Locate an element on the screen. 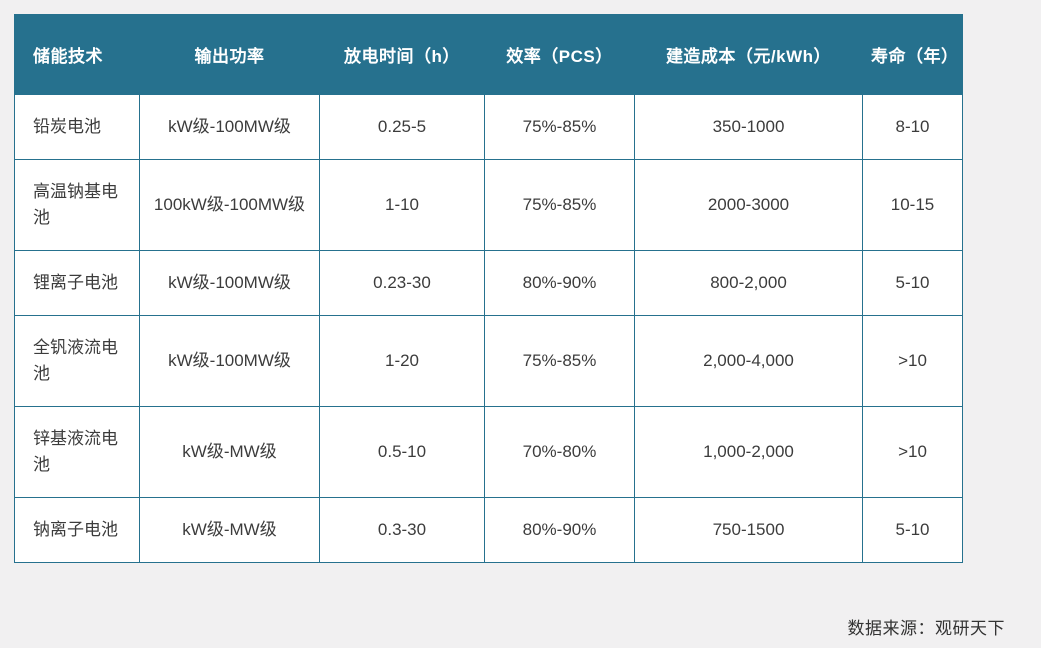  table-row: 钠离子电池 kW级-MW级 0.3-30 80%-90% 750-1500 5-10 is located at coordinates (488, 530).